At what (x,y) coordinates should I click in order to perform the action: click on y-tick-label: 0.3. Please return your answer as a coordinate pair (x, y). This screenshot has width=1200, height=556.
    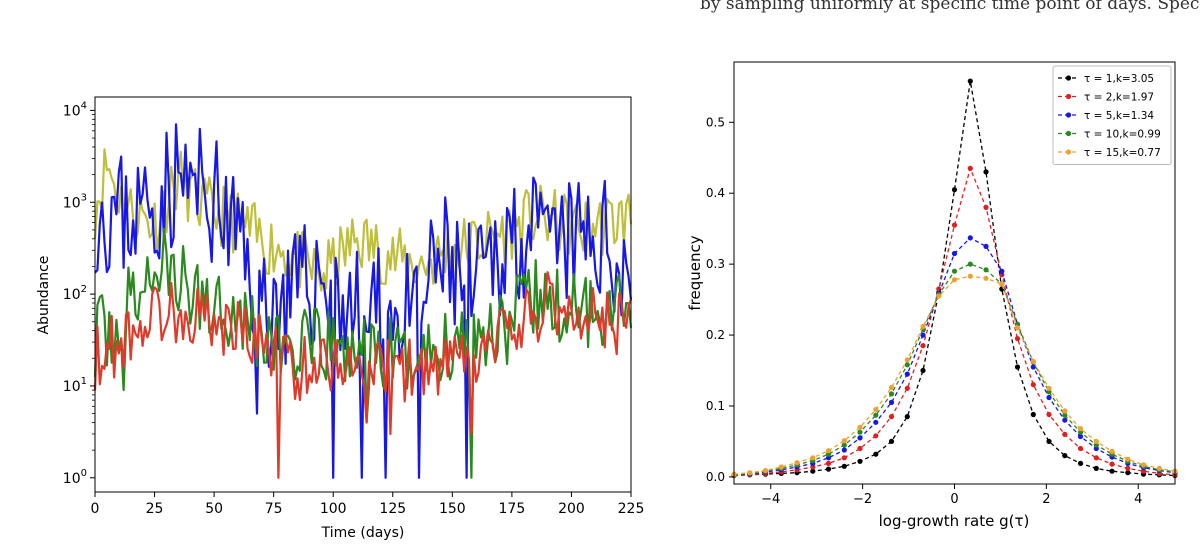
    Looking at the image, I should click on (715, 264).